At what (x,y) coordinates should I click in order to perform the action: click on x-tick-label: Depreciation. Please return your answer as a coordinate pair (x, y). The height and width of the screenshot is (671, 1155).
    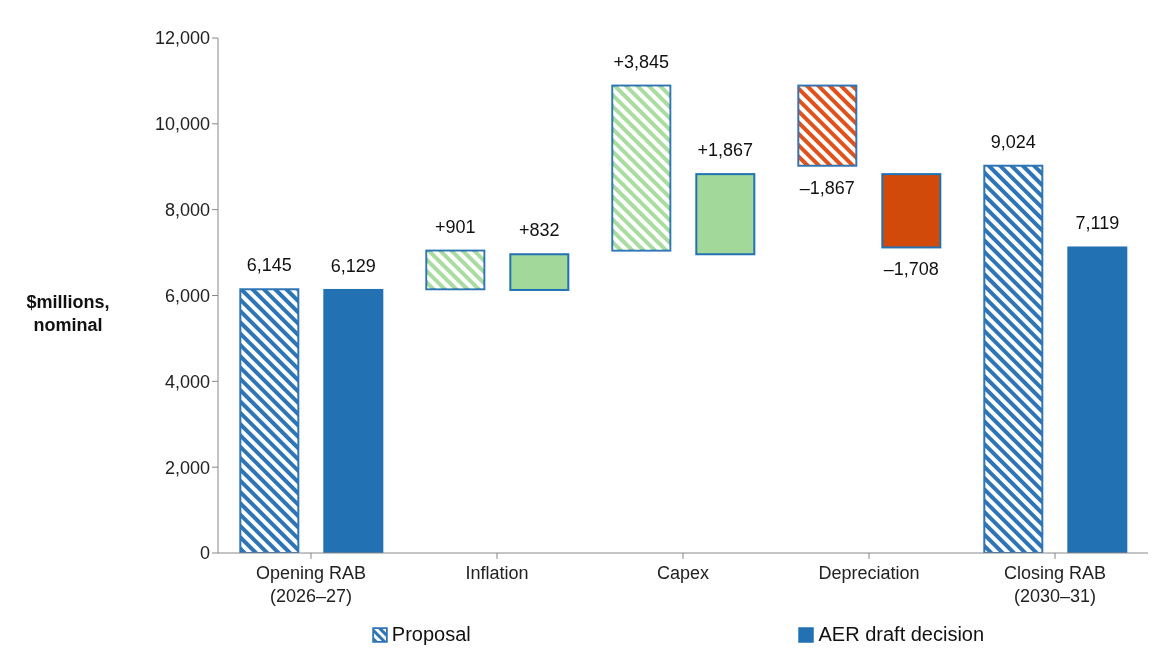
    Looking at the image, I should click on (869, 573).